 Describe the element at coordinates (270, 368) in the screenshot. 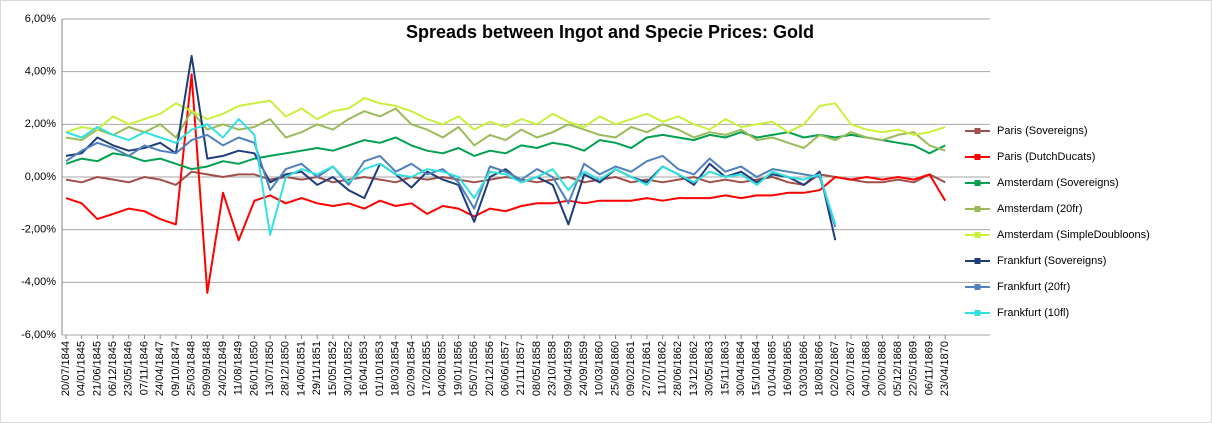

I see `x-tick-label: 13/07/1850` at that location.